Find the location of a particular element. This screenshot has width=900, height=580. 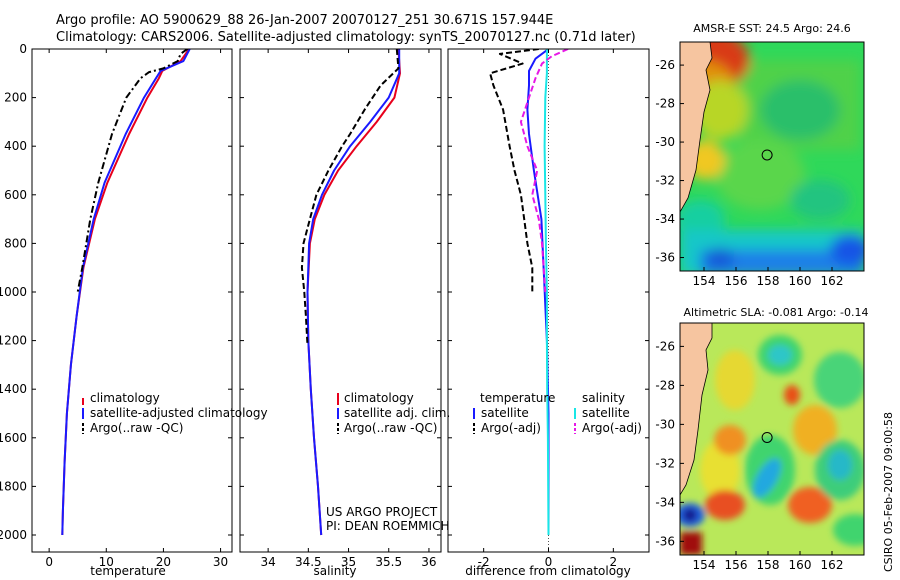

sla-map: Altimetric SLA: -0.081 Argo: -0.14 is located at coordinates (762, 439).